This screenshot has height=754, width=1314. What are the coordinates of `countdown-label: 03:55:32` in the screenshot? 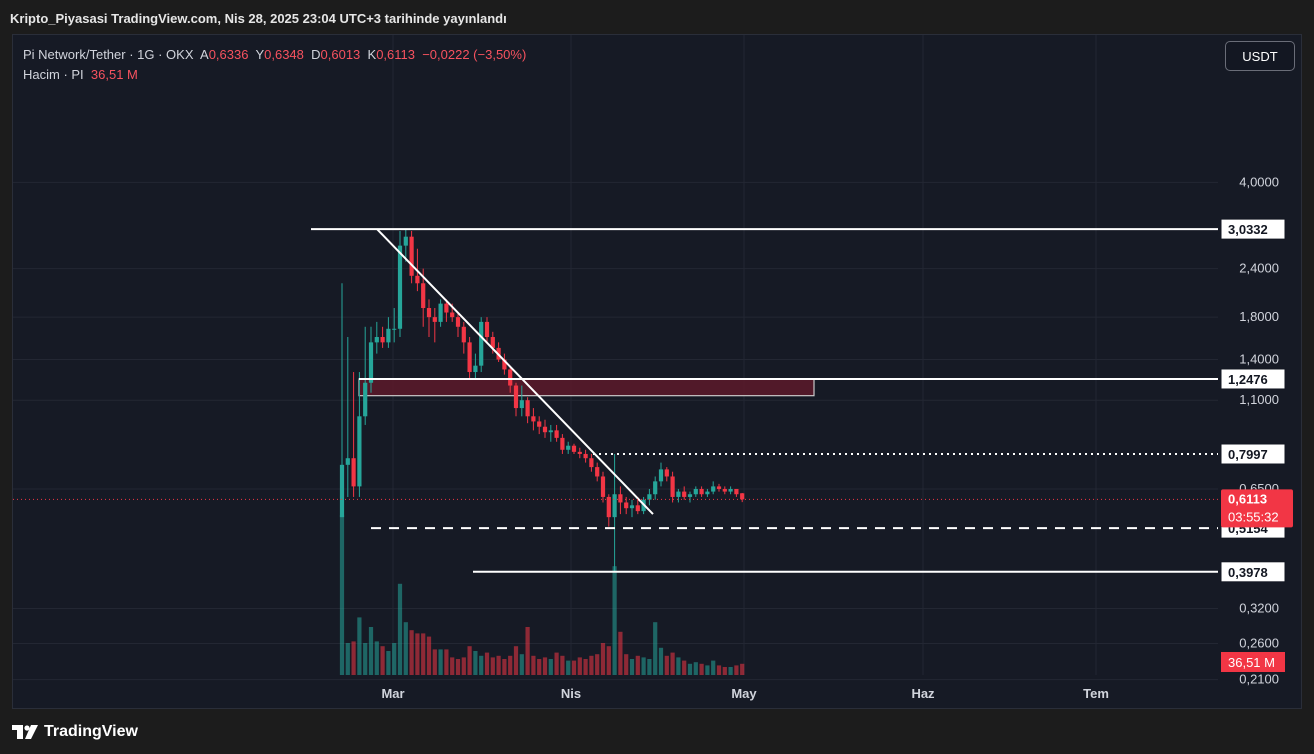 It's located at (1253, 516).